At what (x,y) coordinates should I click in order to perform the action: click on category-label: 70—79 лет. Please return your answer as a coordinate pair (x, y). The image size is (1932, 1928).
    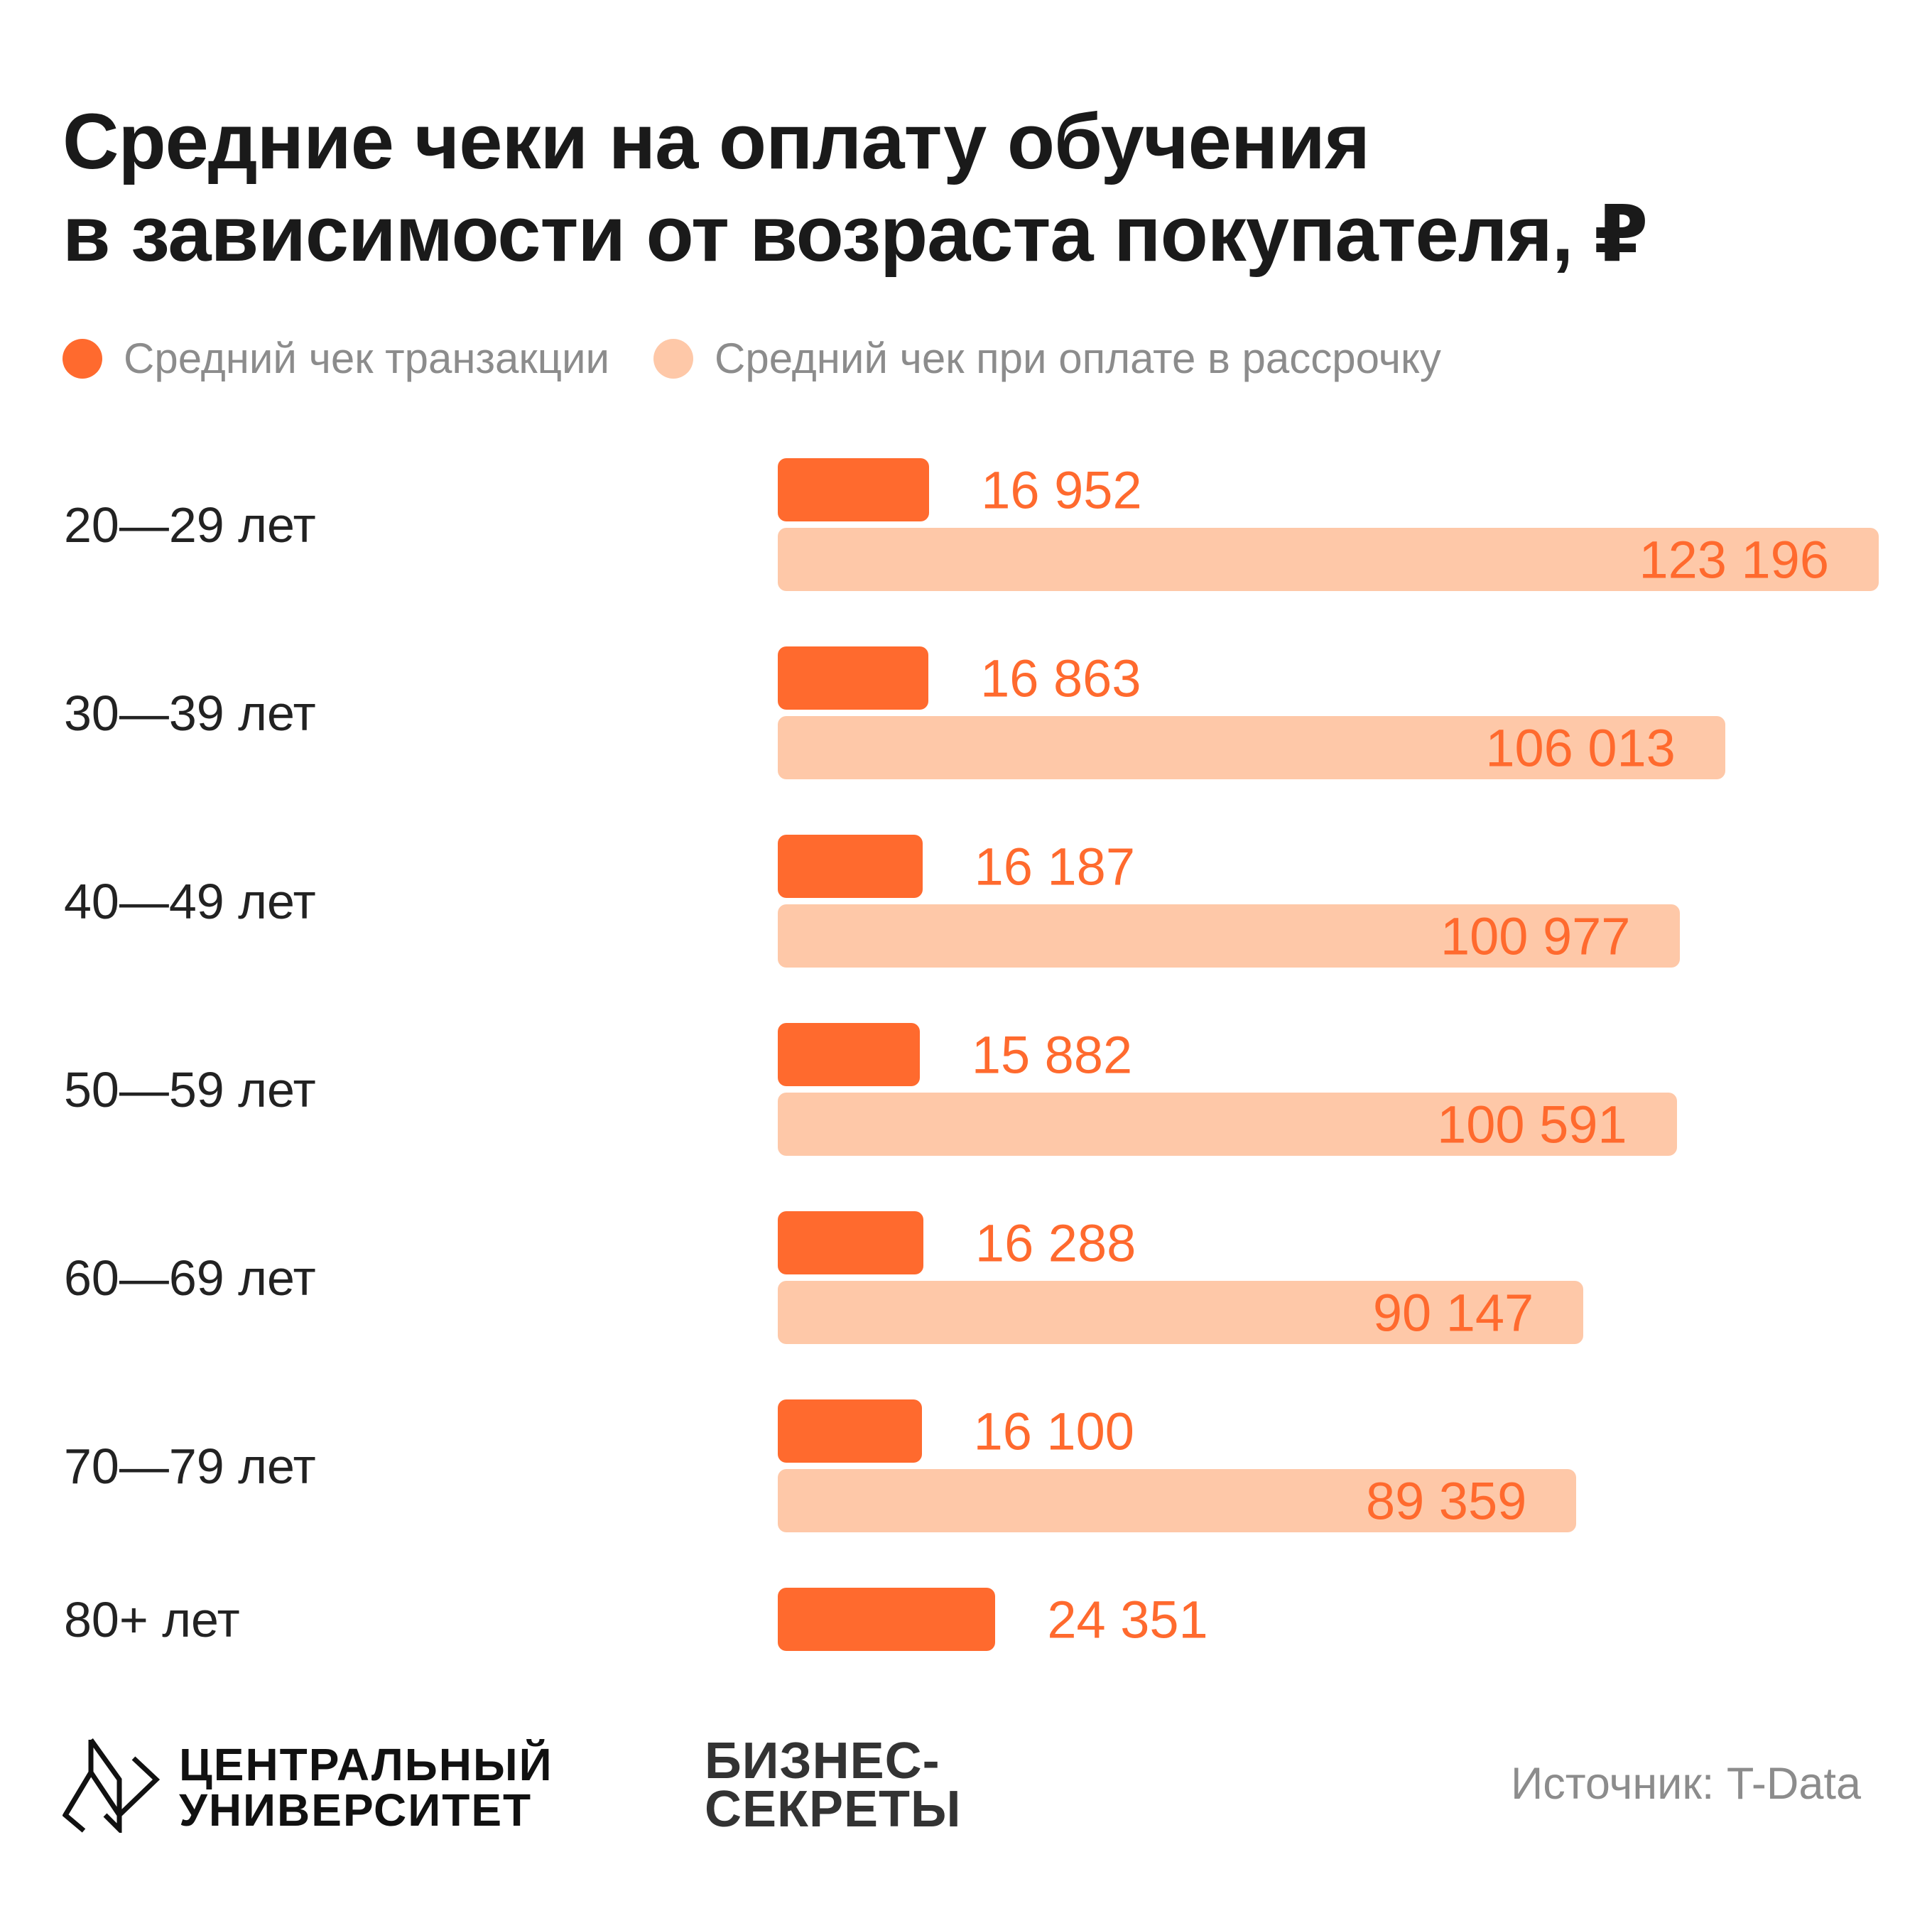
    Looking at the image, I should click on (190, 1466).